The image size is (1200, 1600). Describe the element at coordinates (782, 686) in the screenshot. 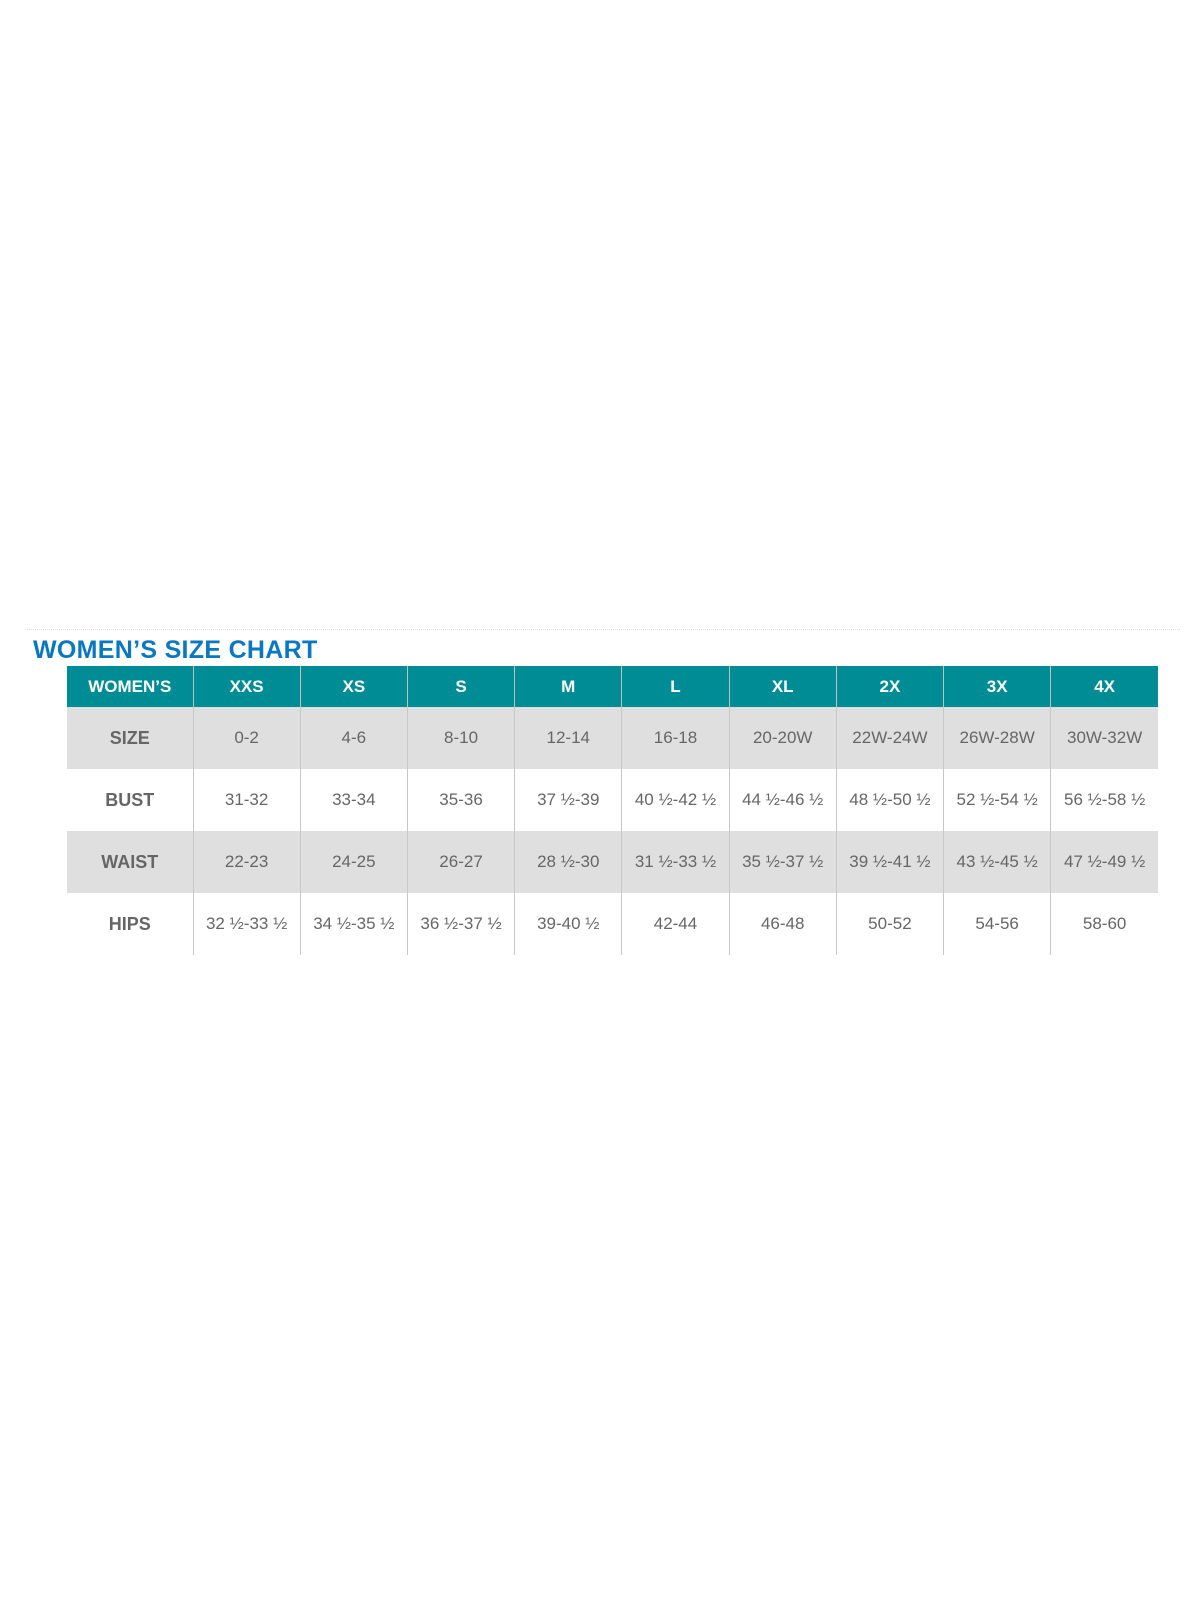

I see `header-size: XL` at that location.